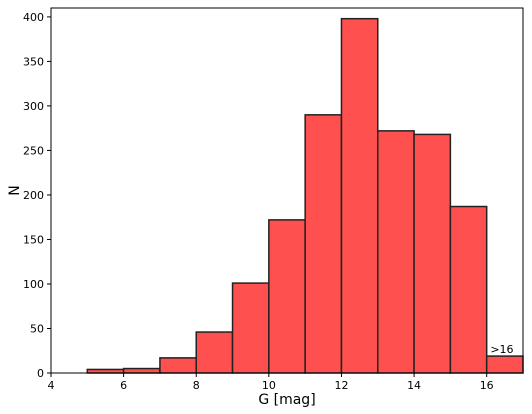 Image resolution: width=532 pixels, height=414 pixels. Describe the element at coordinates (33, 195) in the screenshot. I see `y-tick-label: 200` at that location.